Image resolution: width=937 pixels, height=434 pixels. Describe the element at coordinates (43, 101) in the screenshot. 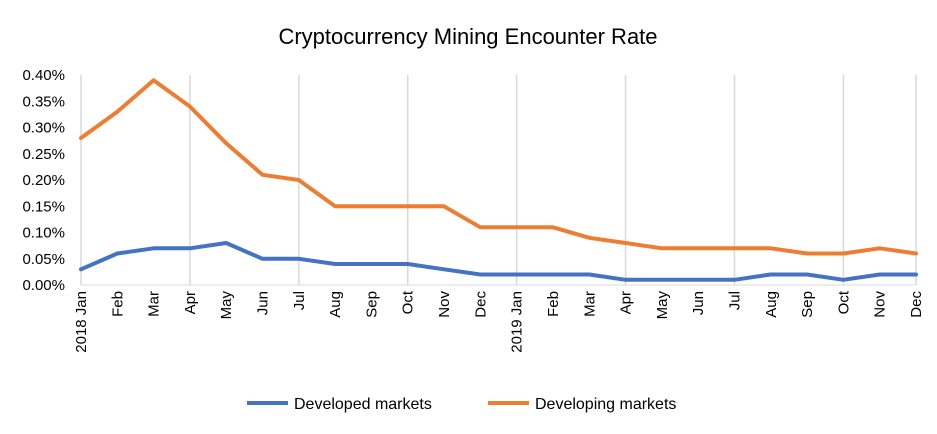

I see `y-tick-label: 0.35%` at that location.